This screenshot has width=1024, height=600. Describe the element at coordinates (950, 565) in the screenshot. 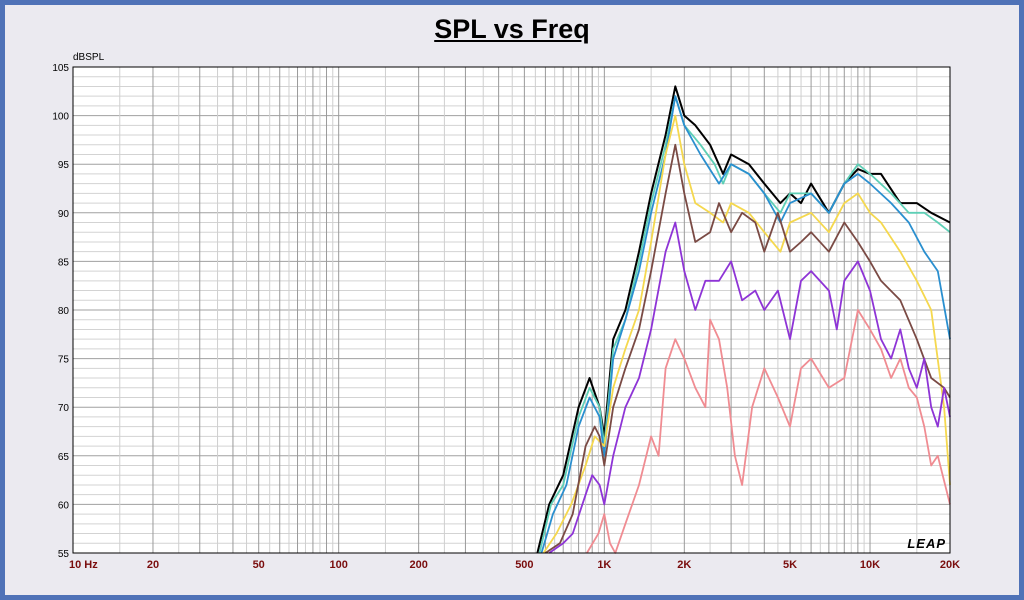

I see `x-tick-label: 20K` at that location.